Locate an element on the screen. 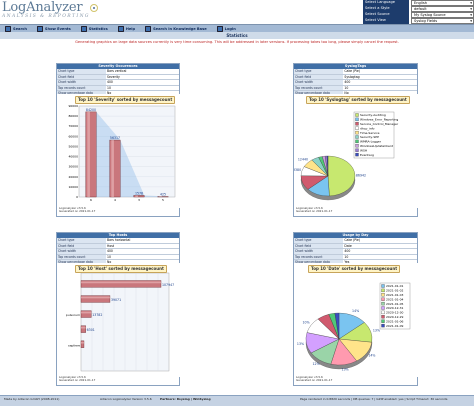 This screenshot has height=406, width=474. source-label: Select Source is located at coordinates (386, 15).